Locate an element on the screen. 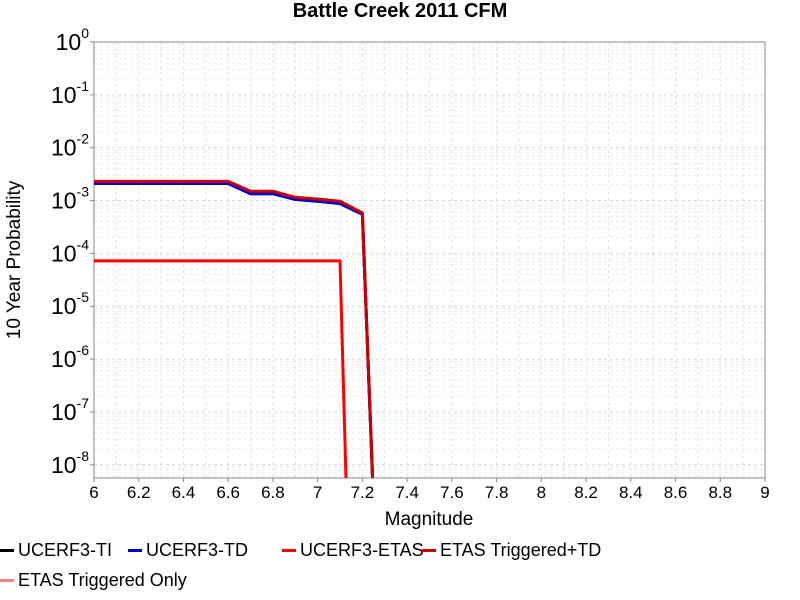  legend-item-2: UCERF3-TD is located at coordinates (188, 550).